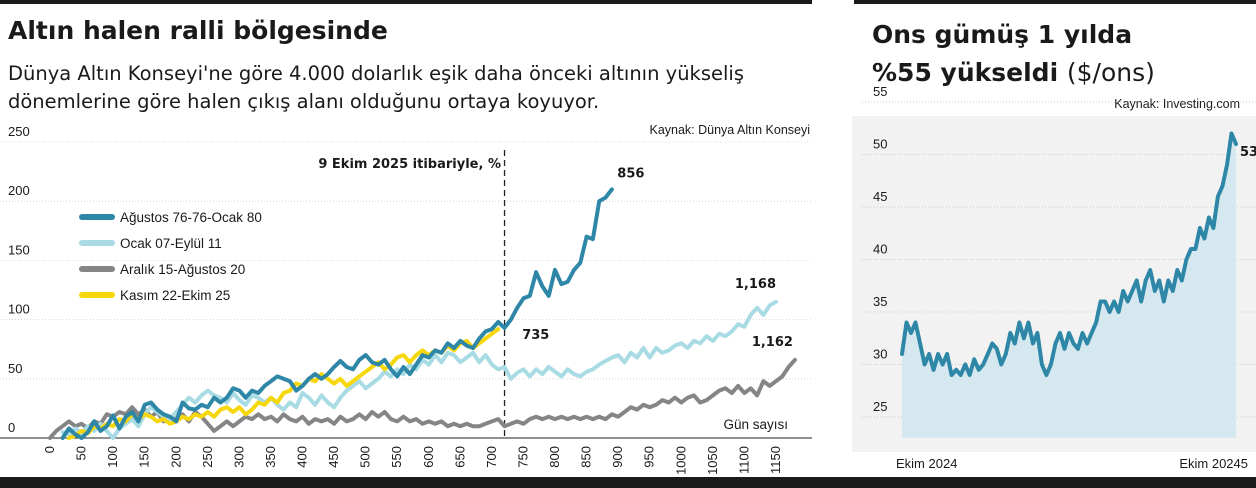  Describe the element at coordinates (19, 309) in the screenshot. I see `y-tick-label: 100` at that location.